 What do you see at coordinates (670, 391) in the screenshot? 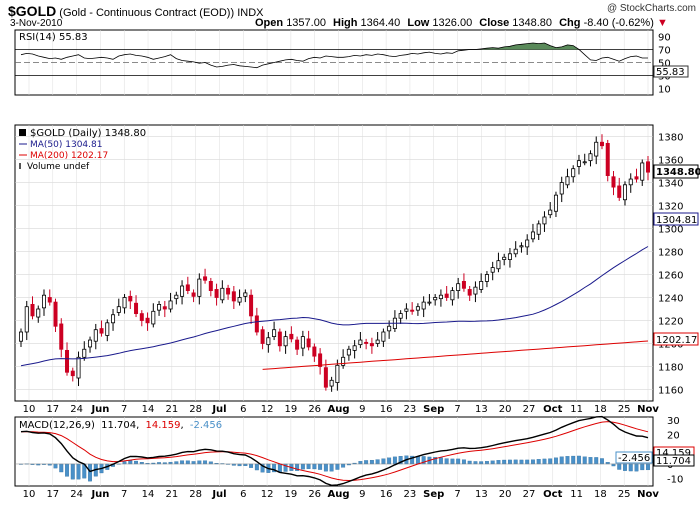
I see `price-y-tick: 1160` at bounding box center [670, 391].